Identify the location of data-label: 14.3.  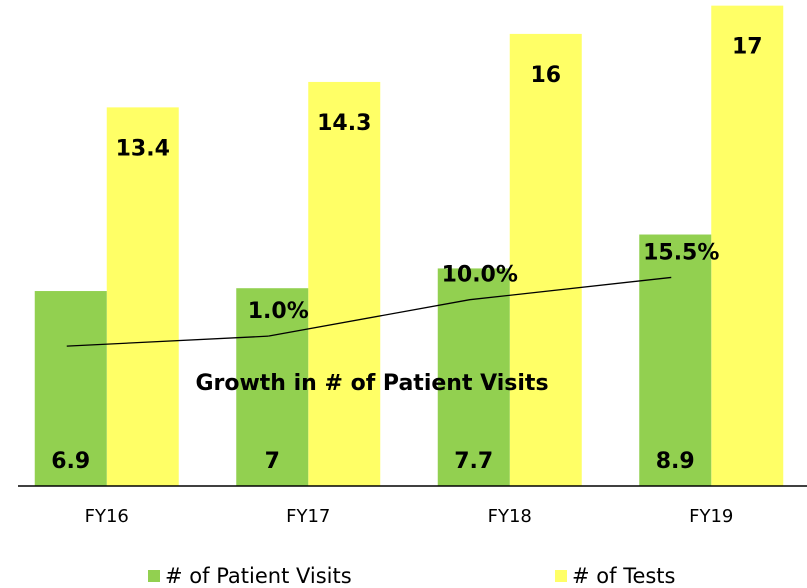
(344, 123).